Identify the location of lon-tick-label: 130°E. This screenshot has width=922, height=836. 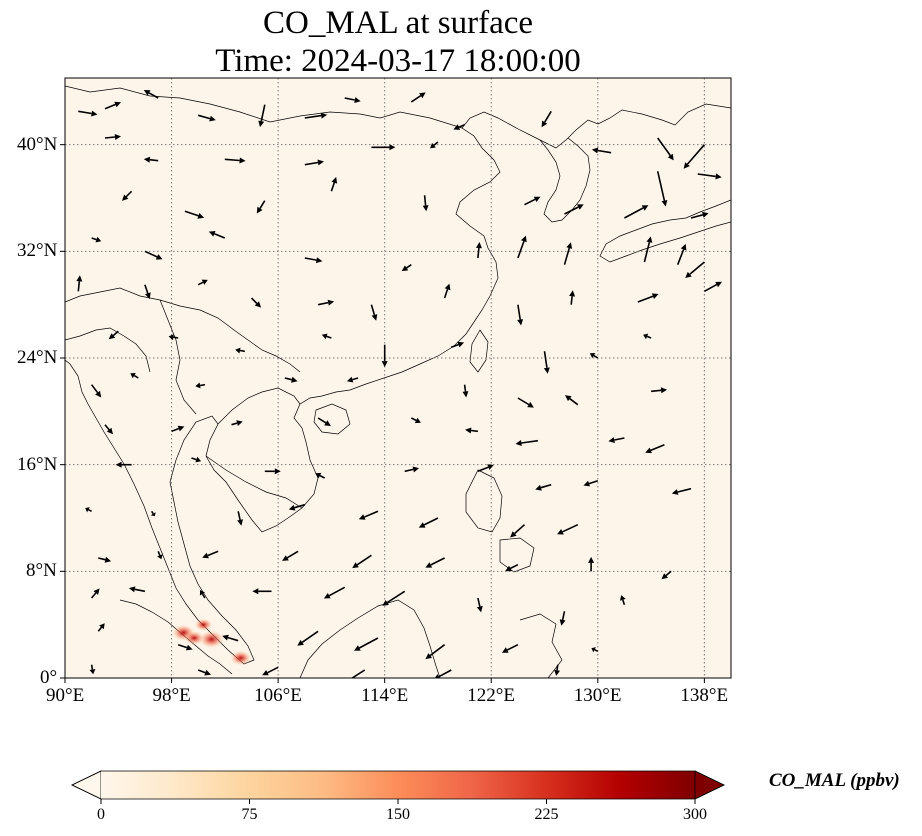
(597, 695).